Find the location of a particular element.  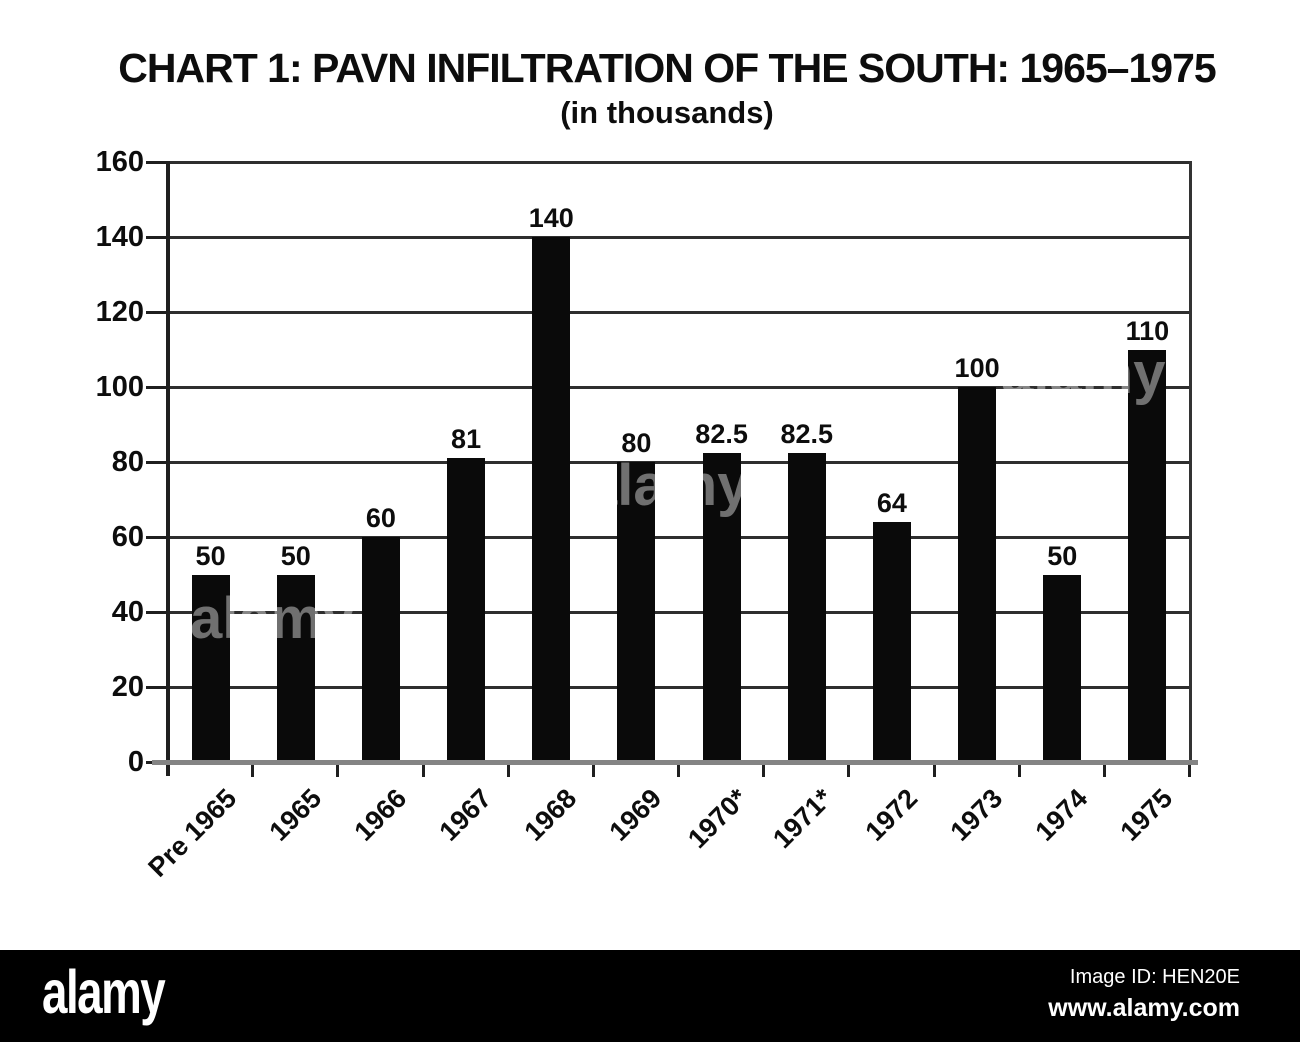

bar-1965 is located at coordinates (295, 668).